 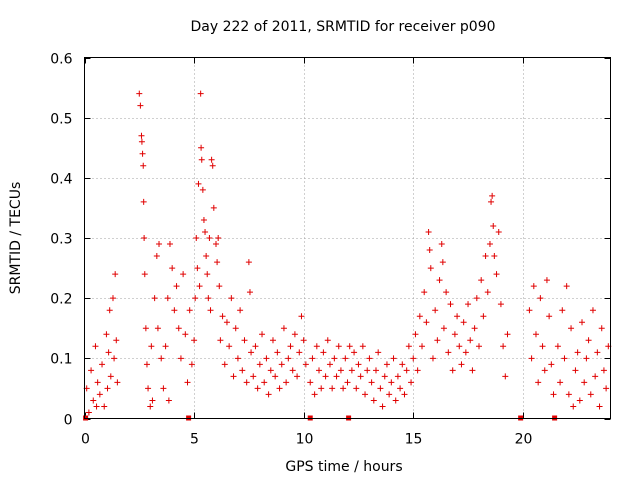 What do you see at coordinates (194, 440) in the screenshot?
I see `x-tick-label: 5` at bounding box center [194, 440].